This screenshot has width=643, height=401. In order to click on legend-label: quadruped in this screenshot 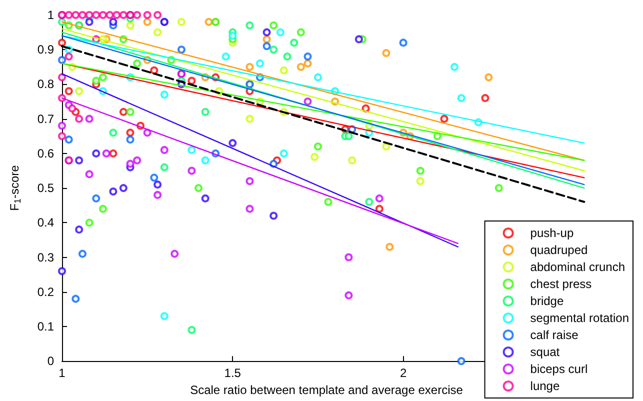, I will do `click(559, 250)`.